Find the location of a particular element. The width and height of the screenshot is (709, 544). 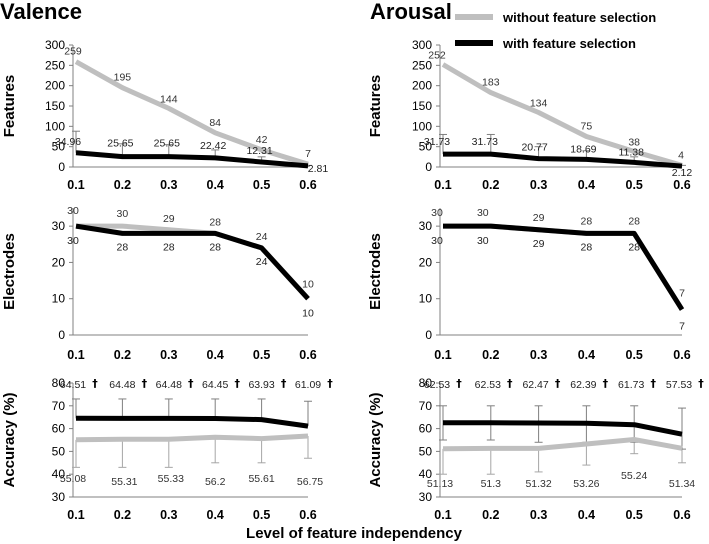

y-tick-label: 20 is located at coordinates (59, 262).